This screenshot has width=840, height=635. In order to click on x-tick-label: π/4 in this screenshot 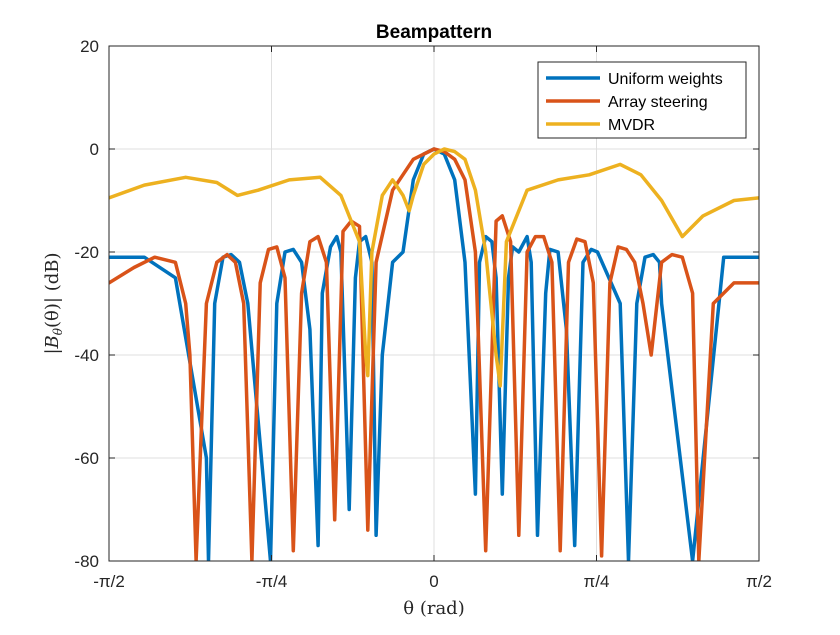, I will do `click(597, 581)`.